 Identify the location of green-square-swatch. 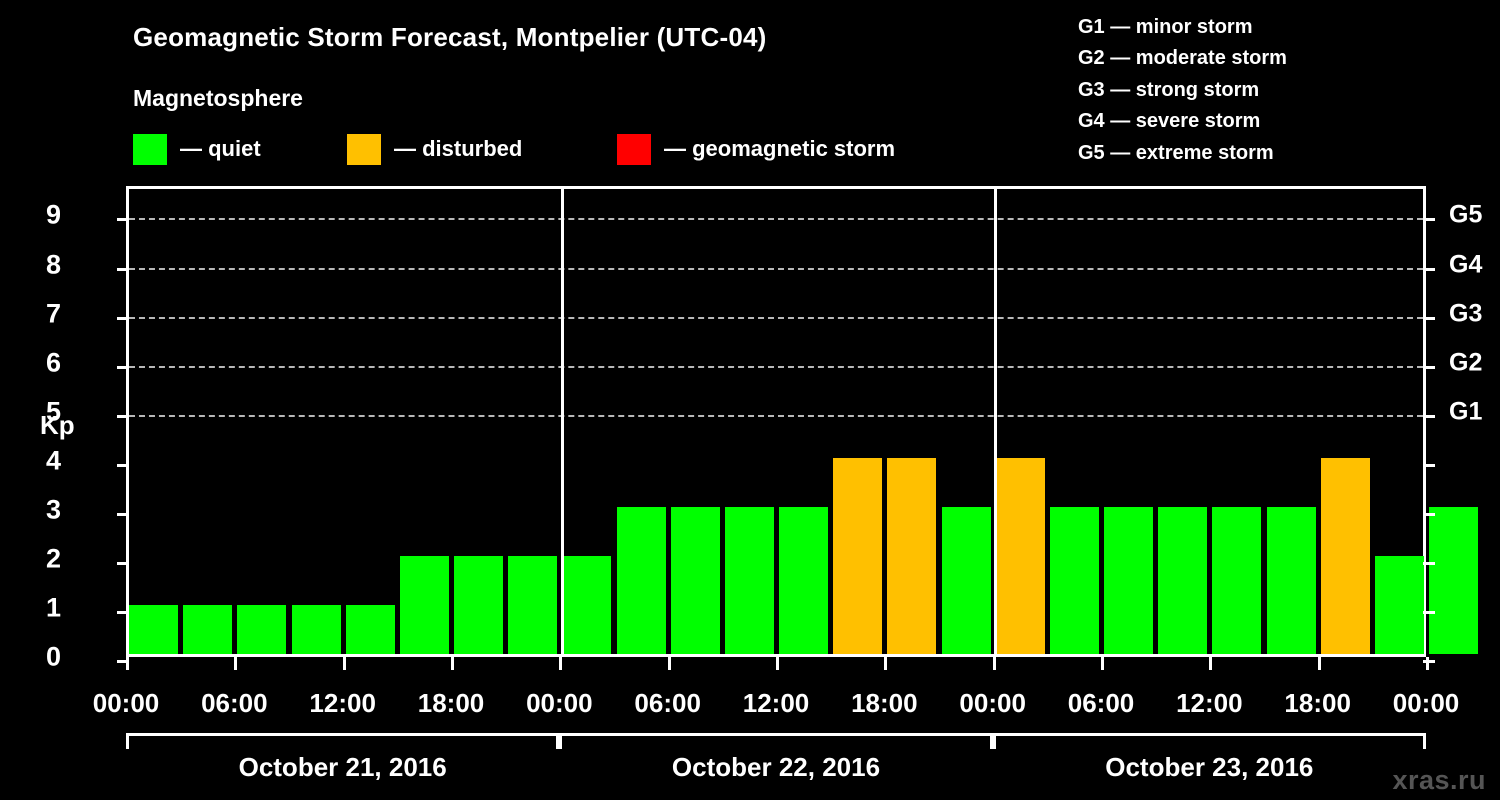
(150, 149).